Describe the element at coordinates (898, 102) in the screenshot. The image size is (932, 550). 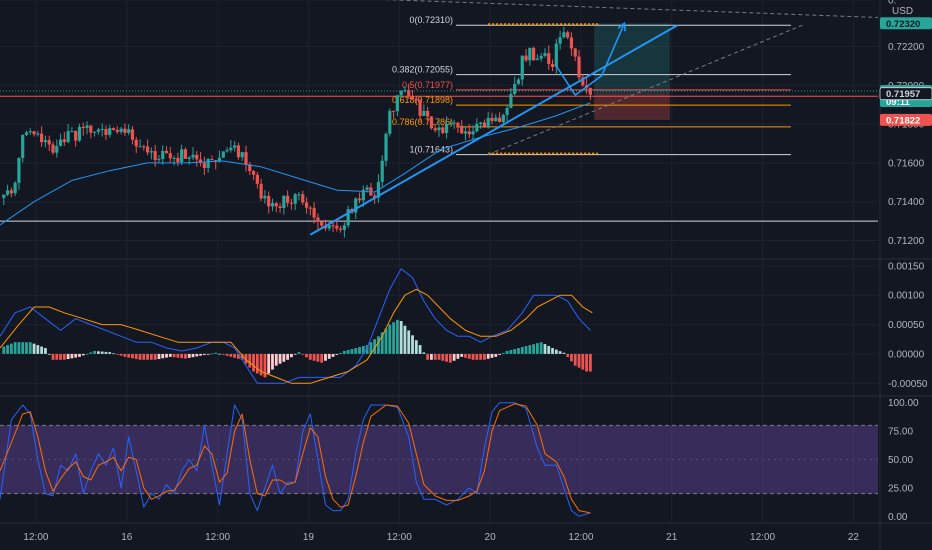
I see `countdown-label: 09:11` at that location.